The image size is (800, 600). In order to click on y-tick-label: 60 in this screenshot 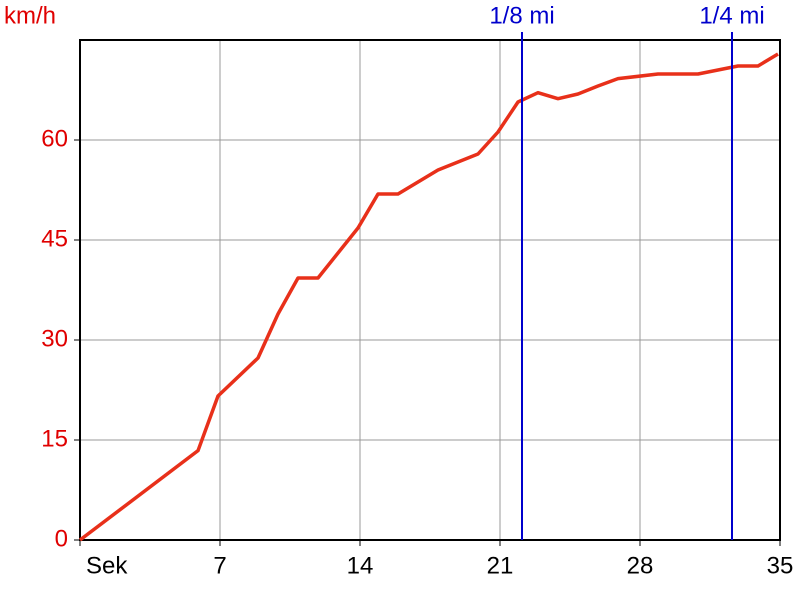, I will do `click(54, 138)`.